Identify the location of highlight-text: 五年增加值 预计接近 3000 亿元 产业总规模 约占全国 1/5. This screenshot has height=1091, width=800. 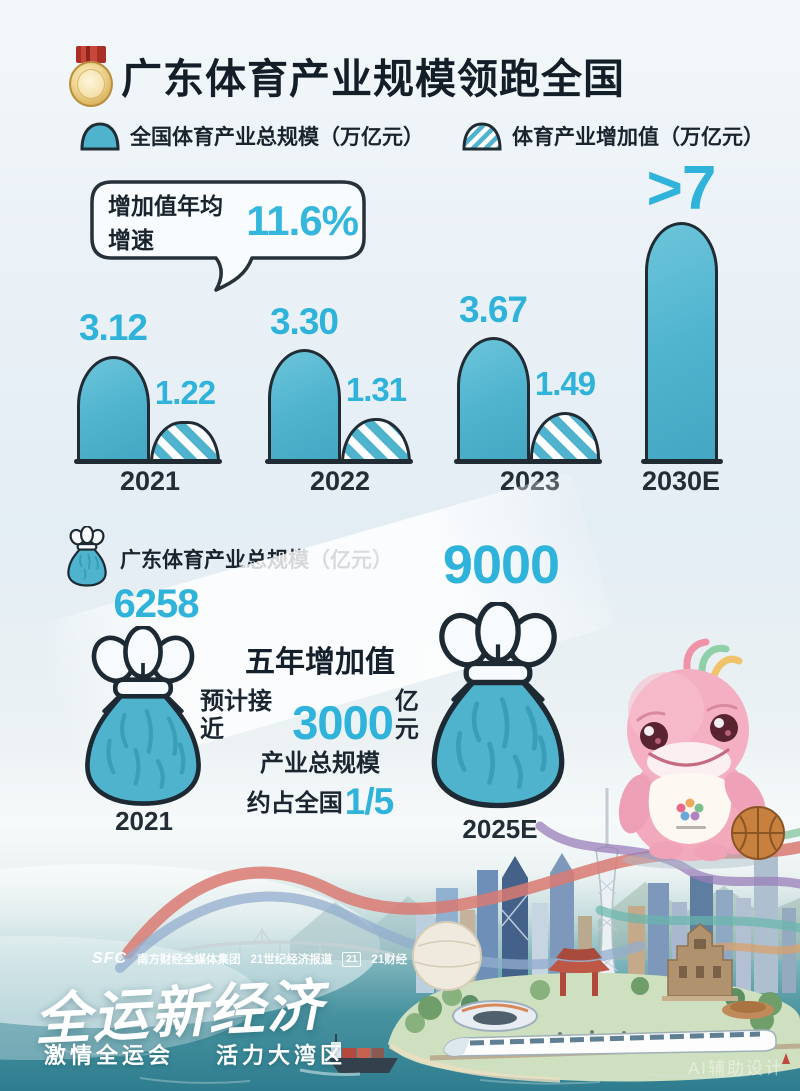
(320, 729).